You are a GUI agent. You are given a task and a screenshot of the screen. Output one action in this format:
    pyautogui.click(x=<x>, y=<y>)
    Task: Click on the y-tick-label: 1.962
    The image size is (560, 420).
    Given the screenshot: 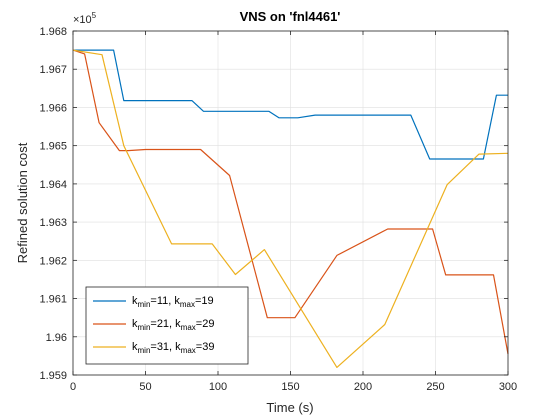 What is the action you would take?
    pyautogui.click(x=53, y=261)
    